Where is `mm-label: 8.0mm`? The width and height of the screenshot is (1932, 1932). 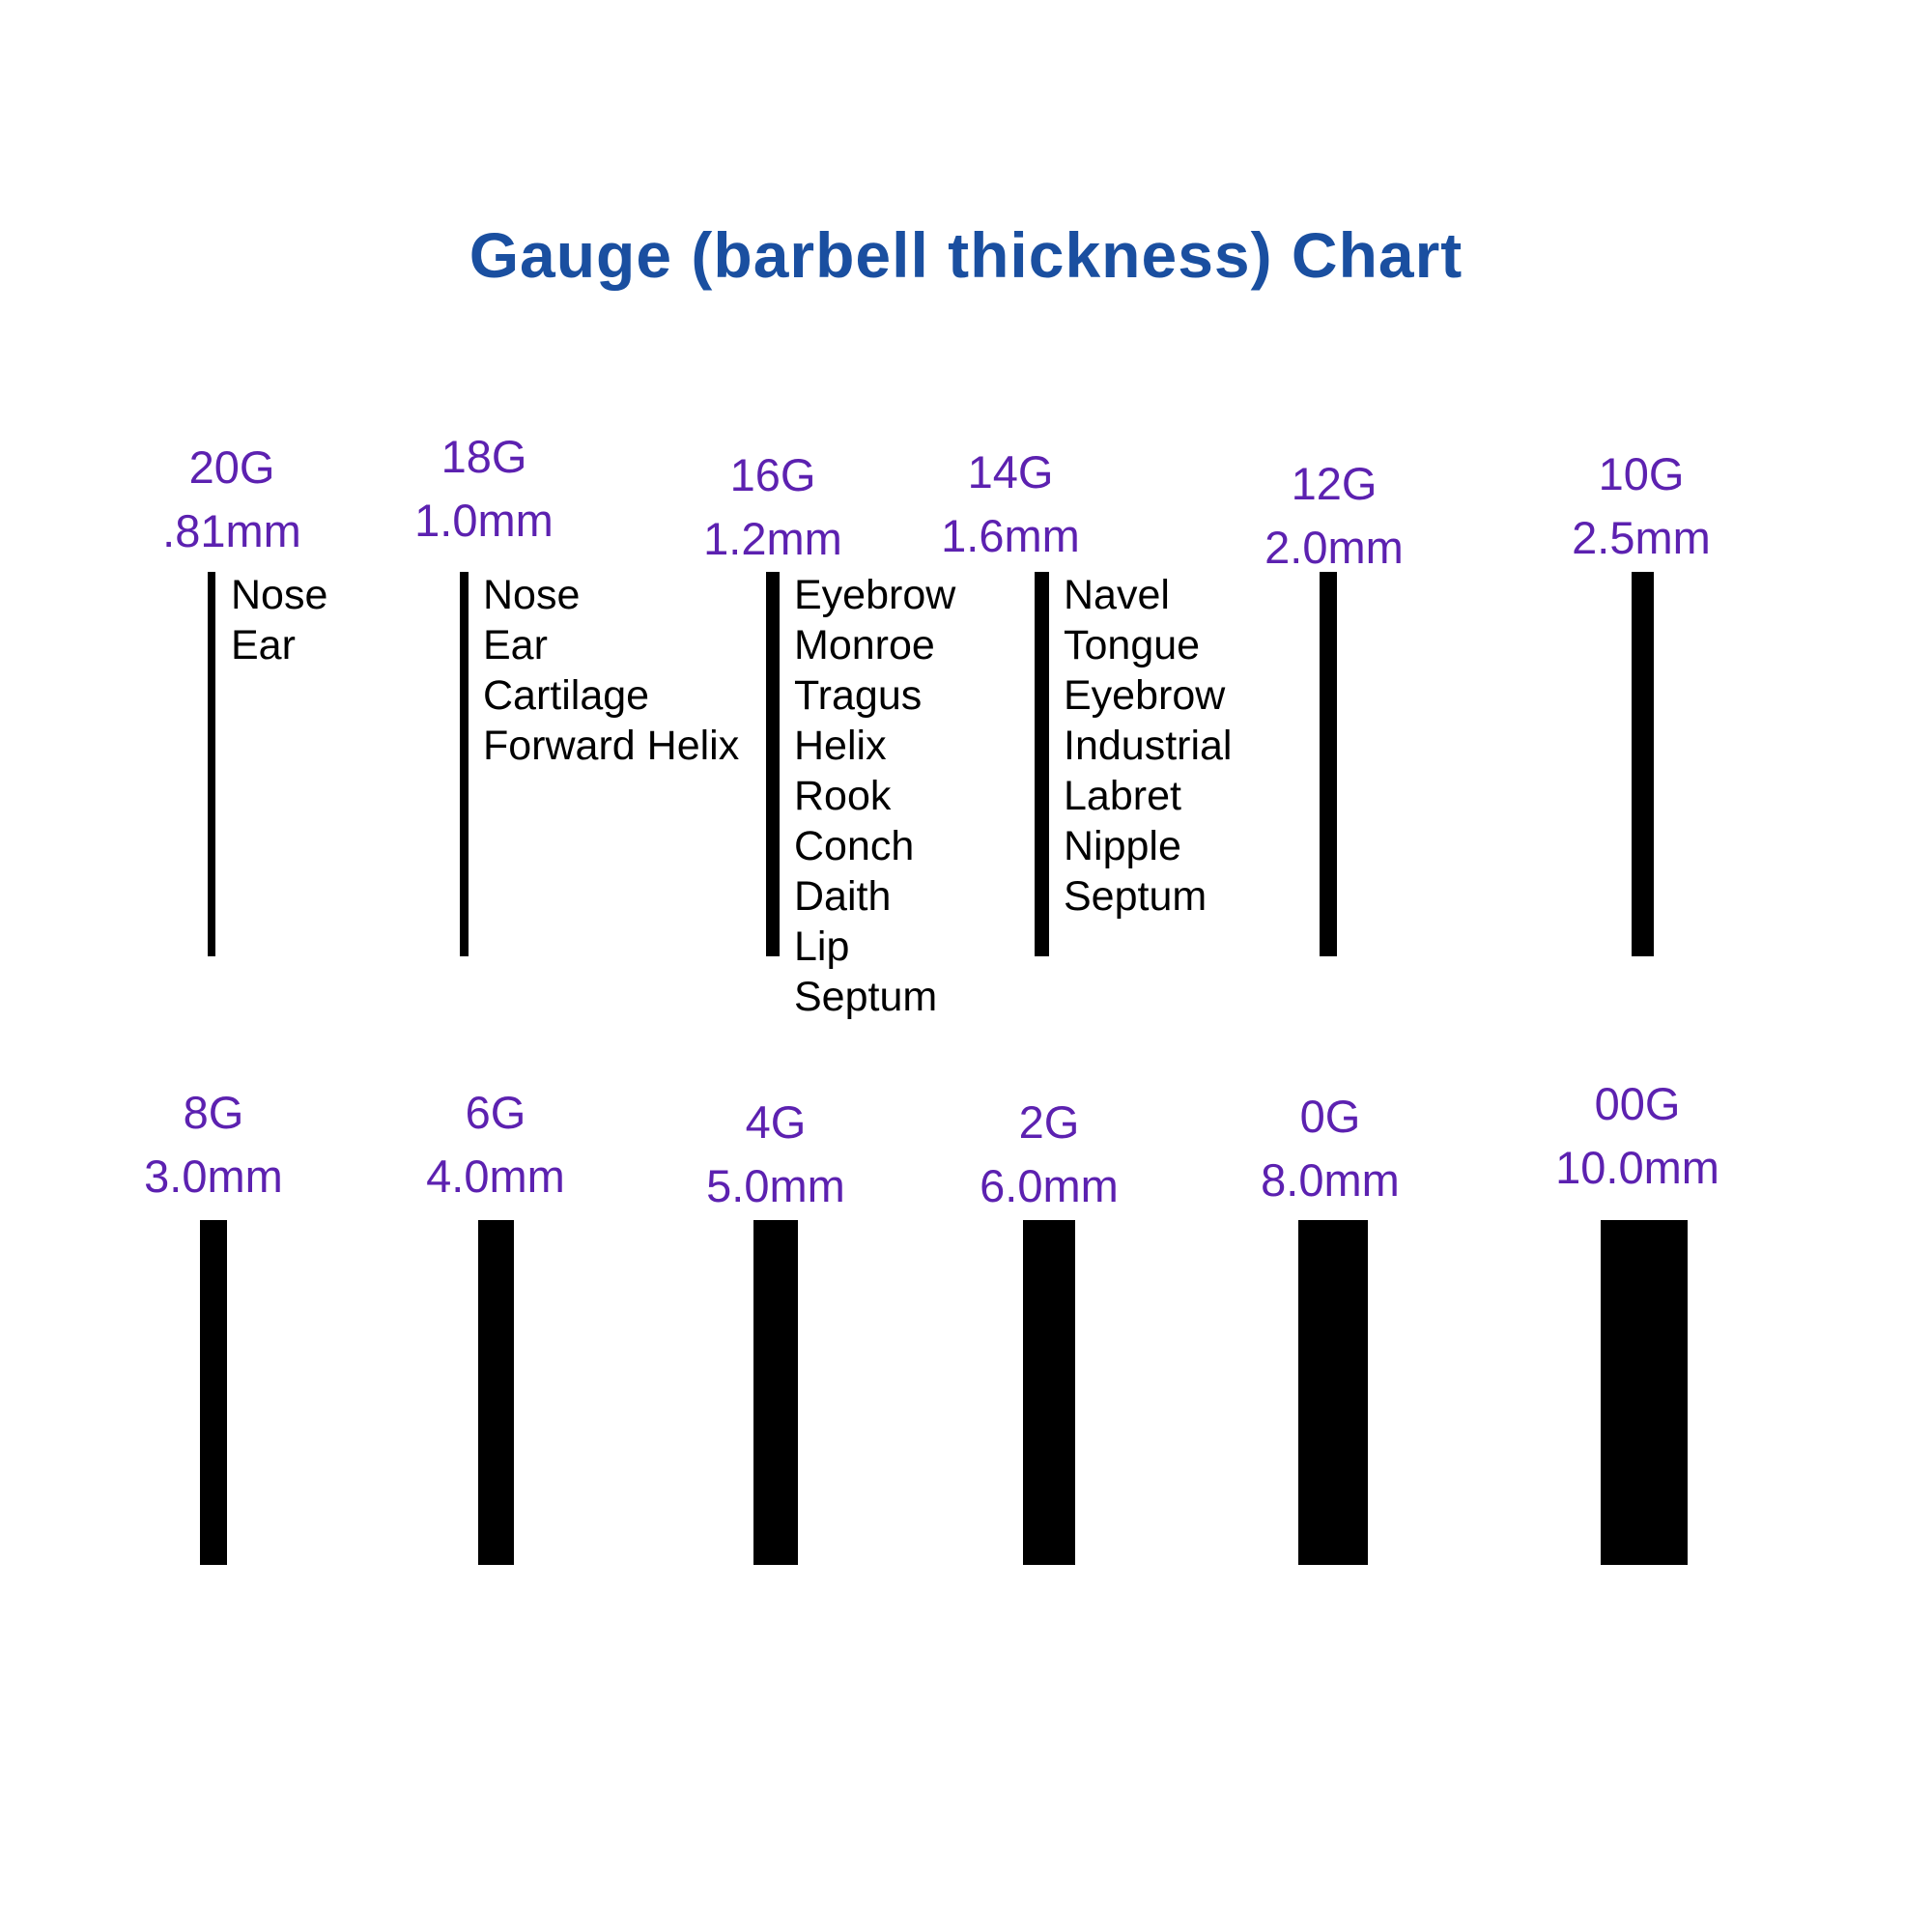 mm-label: 8.0mm is located at coordinates (1330, 1180).